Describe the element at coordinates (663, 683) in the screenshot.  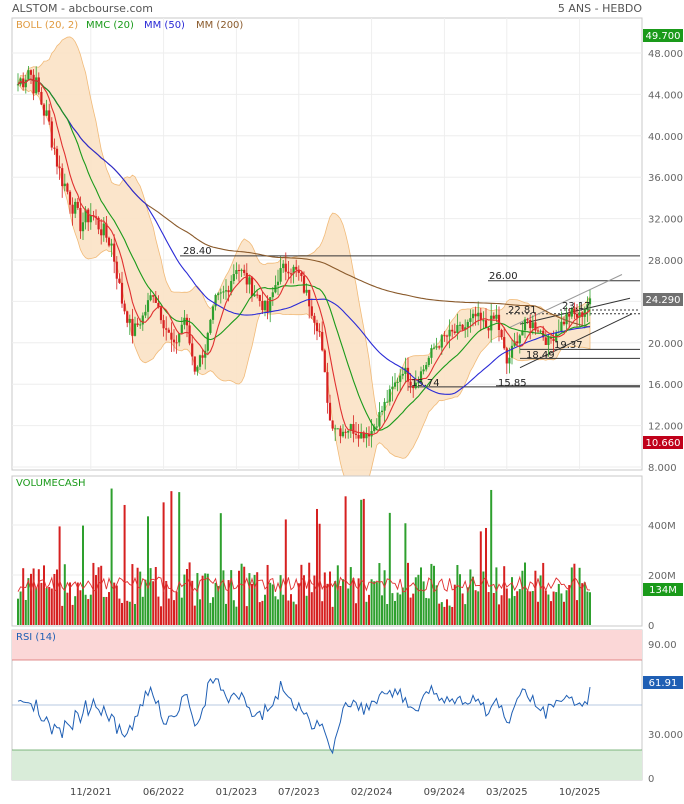
I see `rsi-badge-text: 61.91` at that location.